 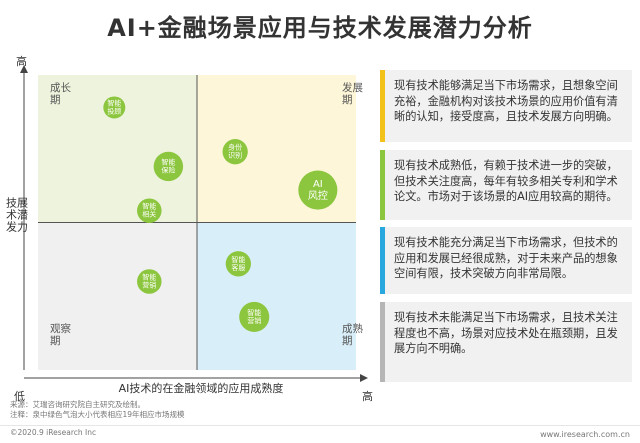 I want to click on footer-divider, so click(x=320, y=425).